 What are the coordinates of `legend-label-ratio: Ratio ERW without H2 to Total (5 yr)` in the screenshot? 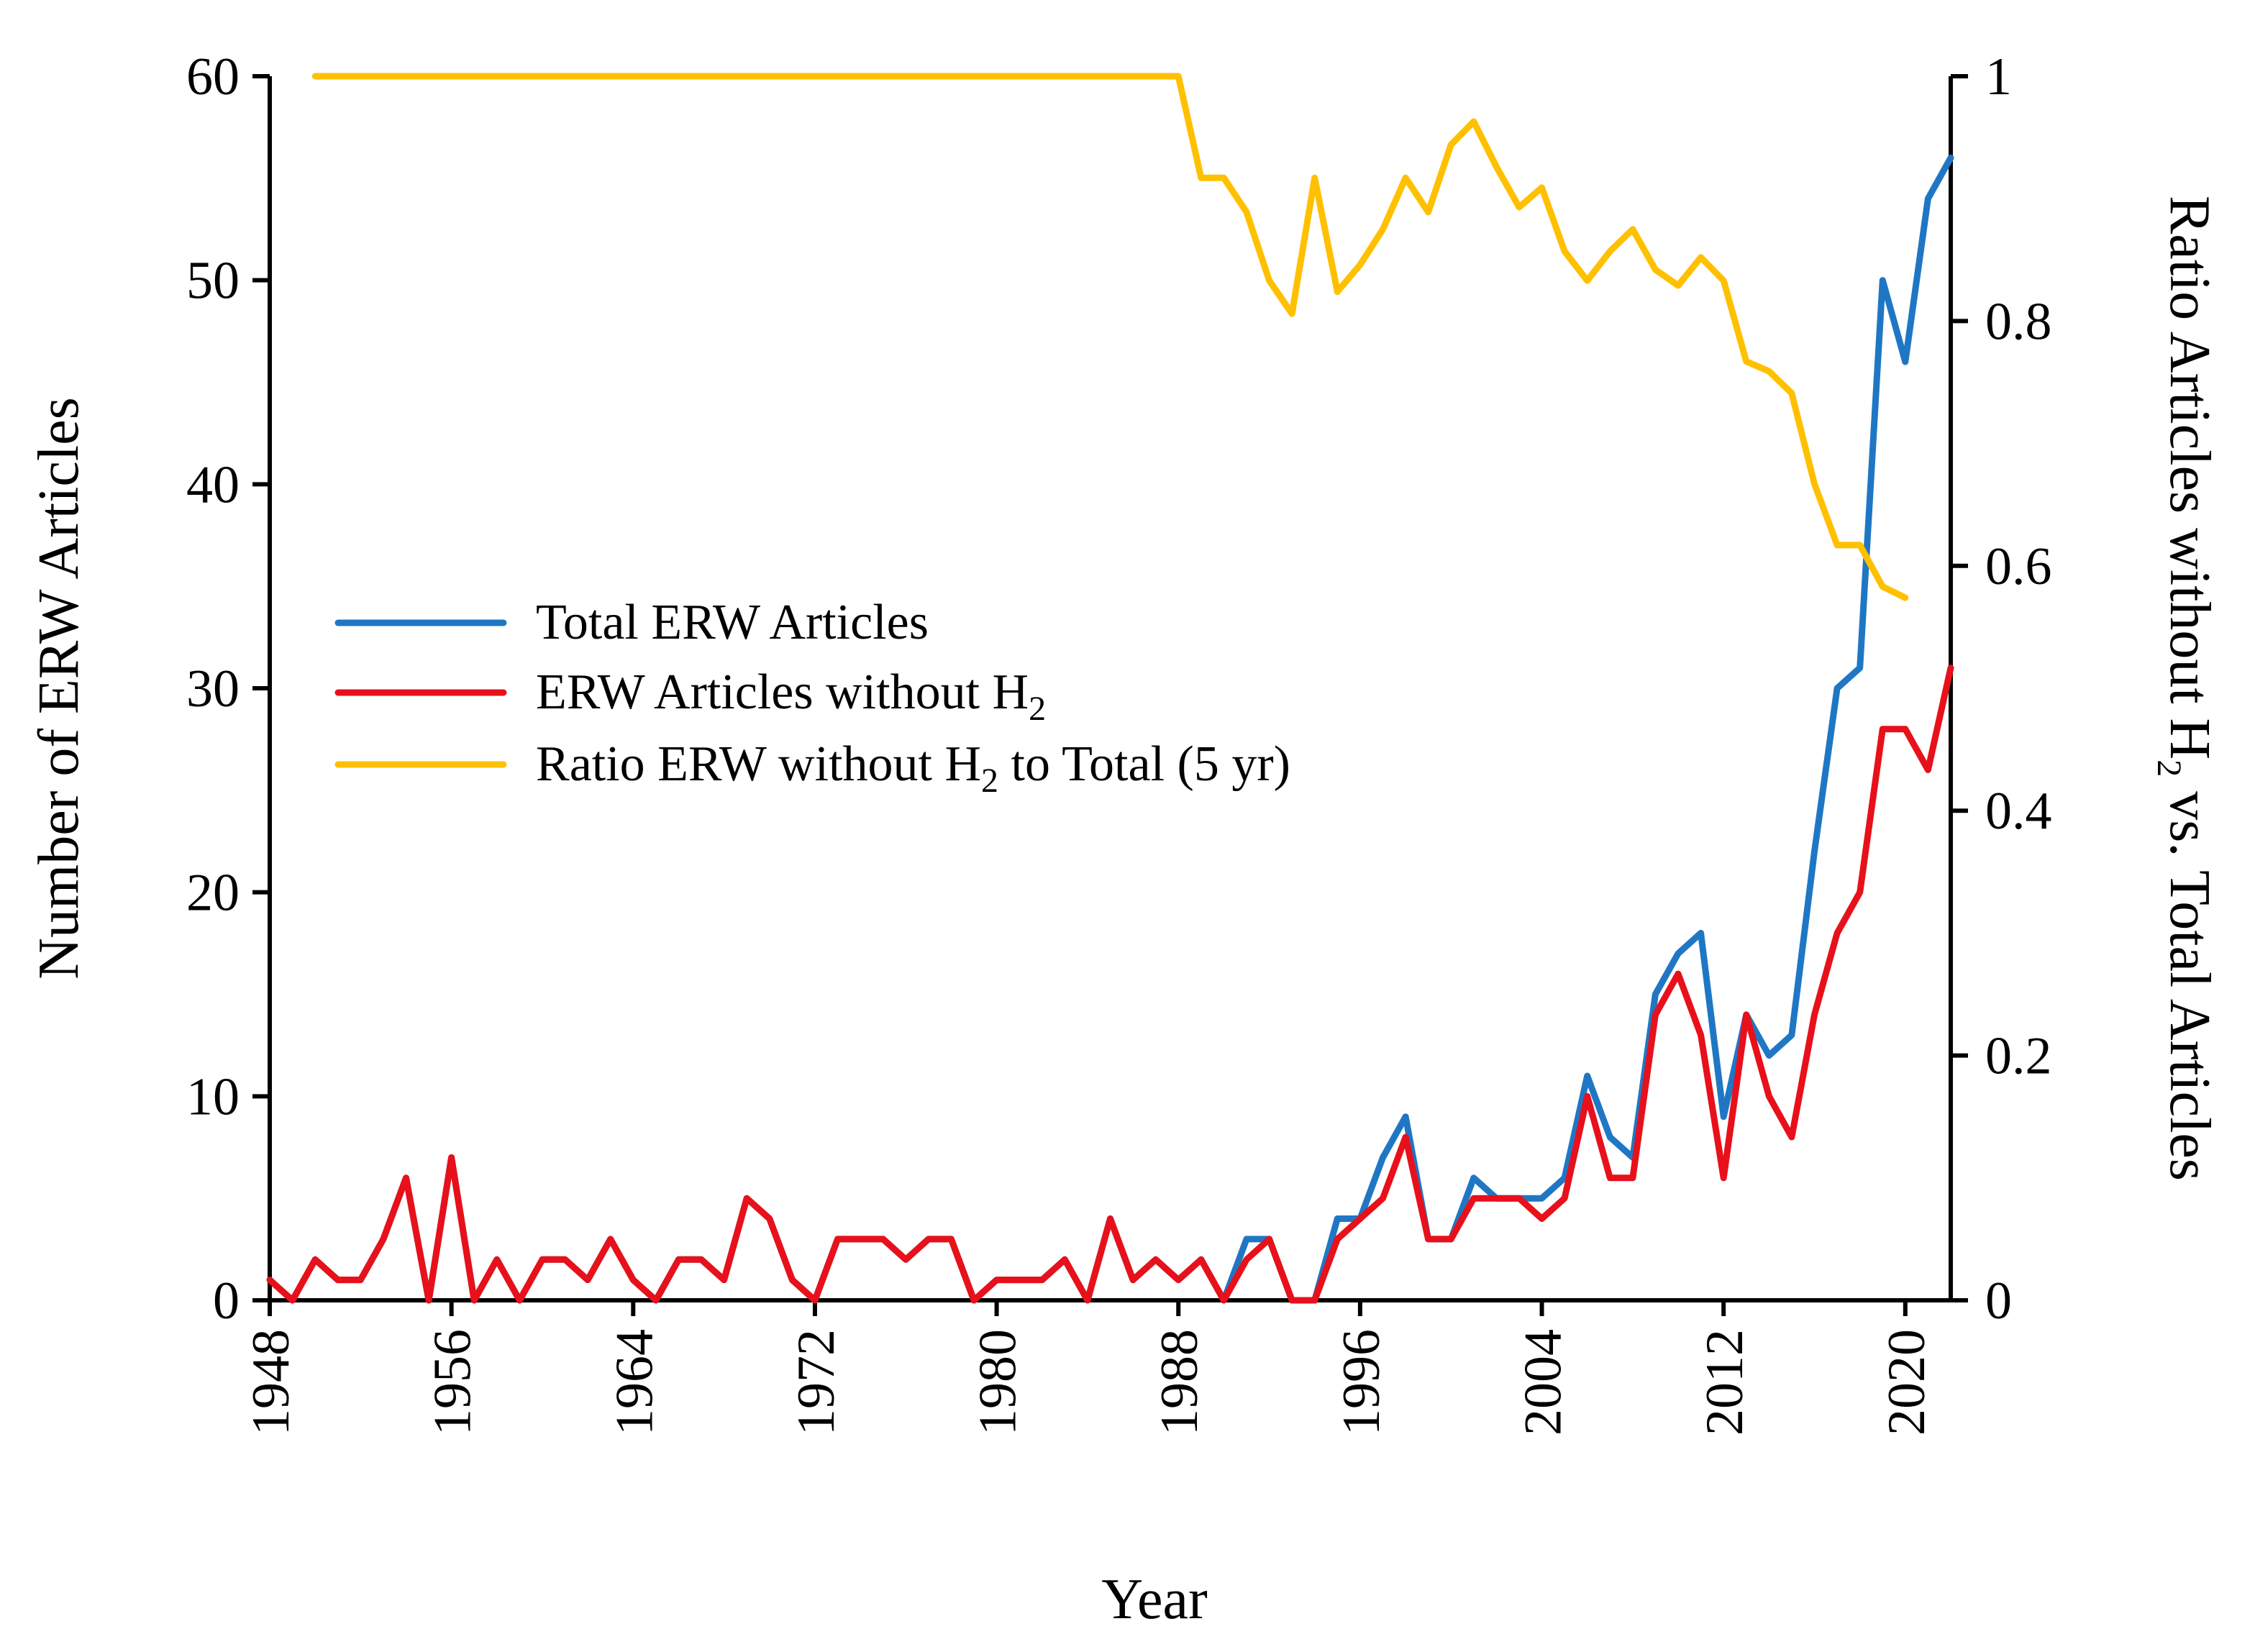 It's located at (913, 768).